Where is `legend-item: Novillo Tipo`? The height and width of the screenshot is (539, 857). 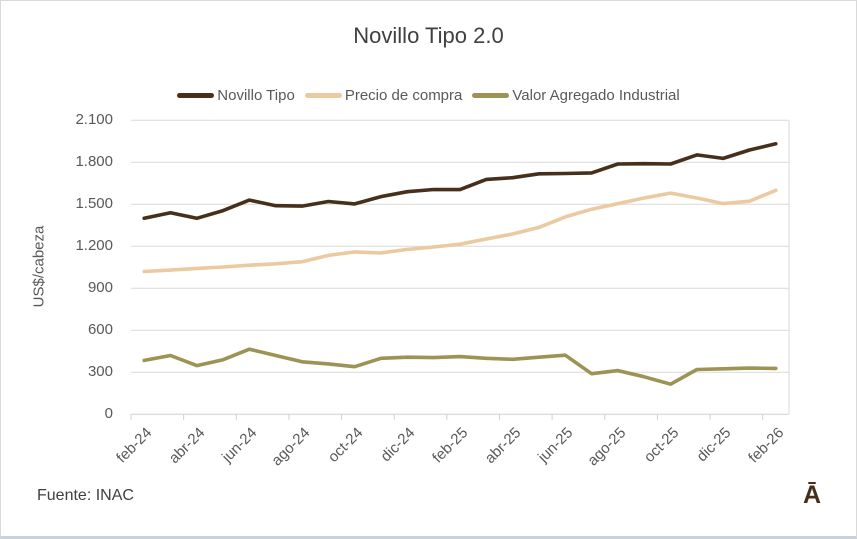 legend-item: Novillo Tipo is located at coordinates (236, 95).